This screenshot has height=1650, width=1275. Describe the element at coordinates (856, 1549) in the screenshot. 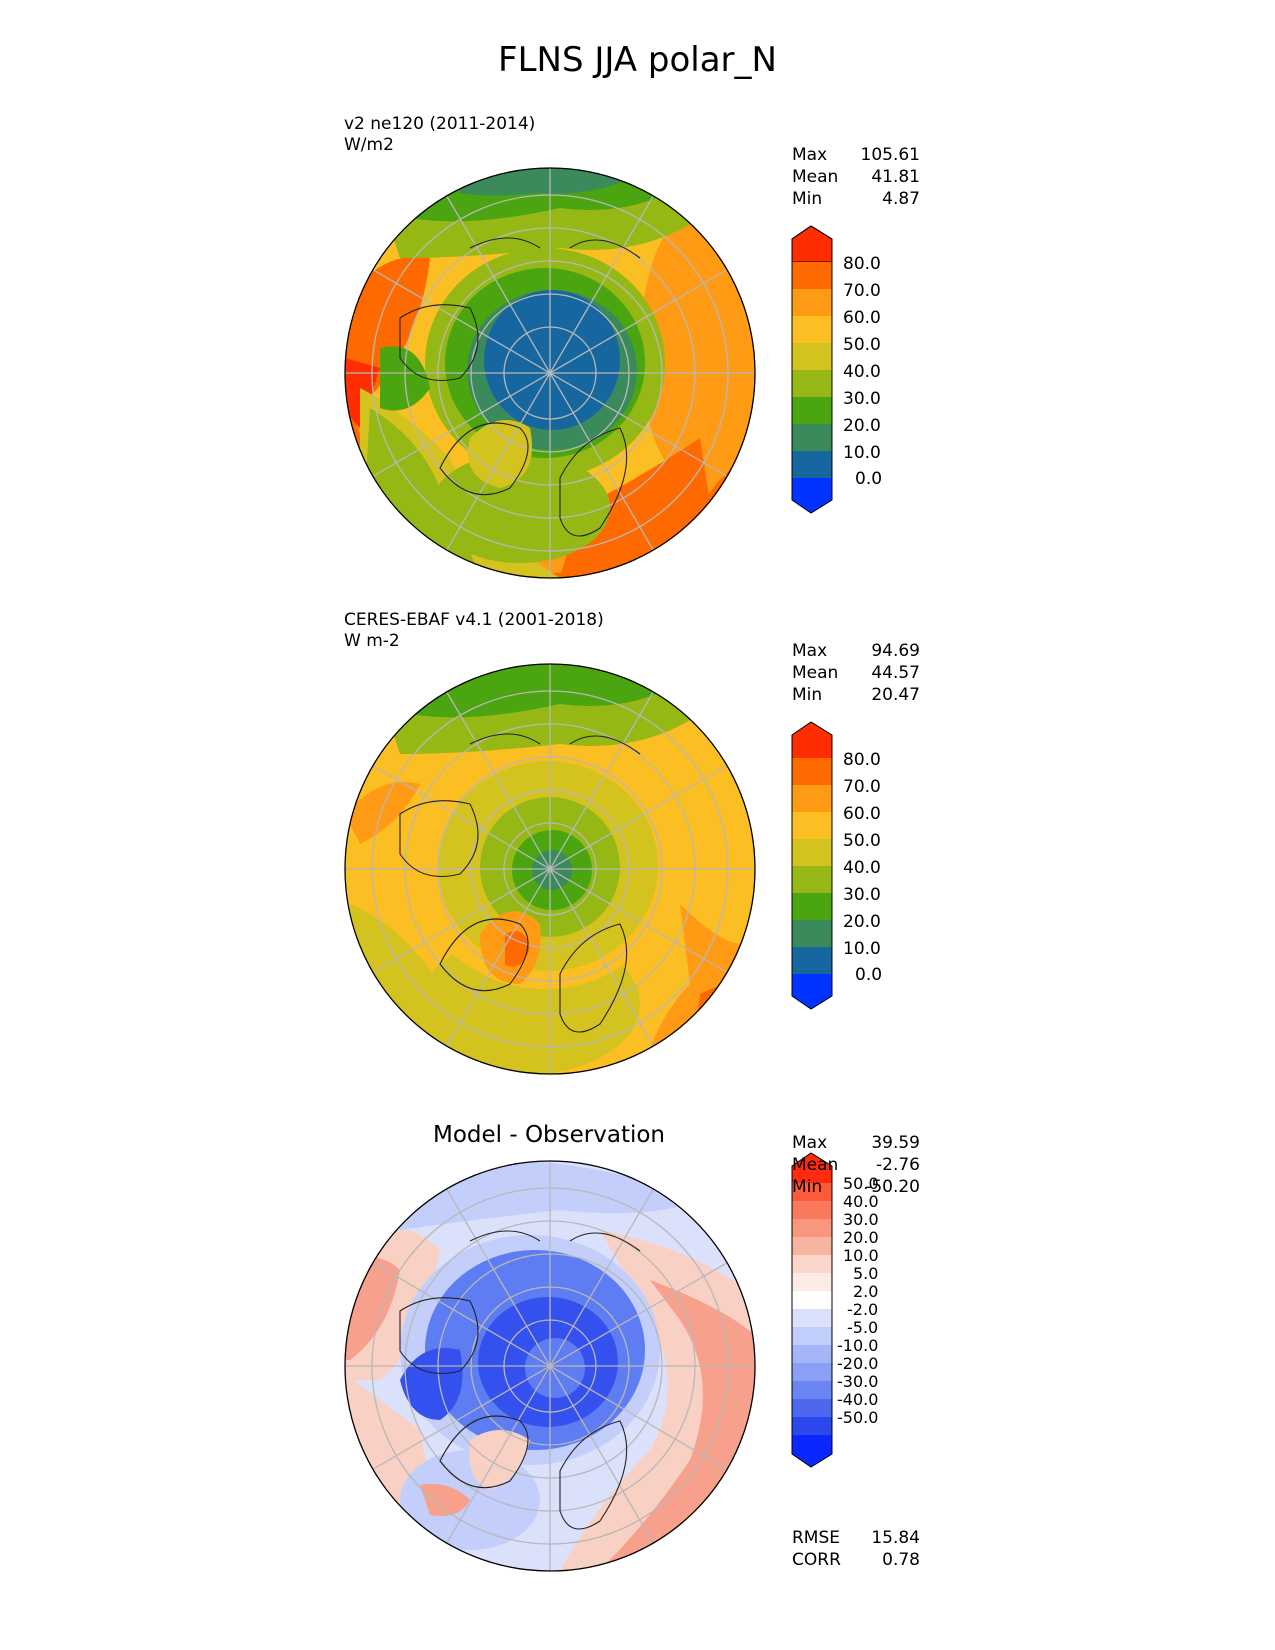

I see `panel-diff-metrics: RMSE 15.84 CORR 0.78` at that location.